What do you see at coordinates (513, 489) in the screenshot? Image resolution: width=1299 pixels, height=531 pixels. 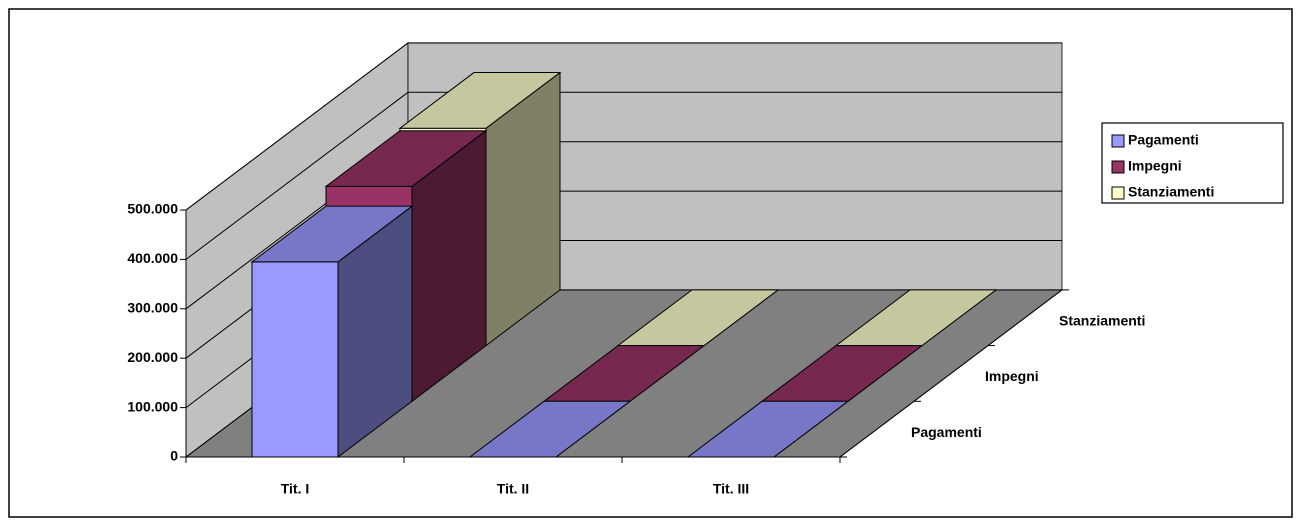 I see `x-tick-label: Tit. II` at bounding box center [513, 489].